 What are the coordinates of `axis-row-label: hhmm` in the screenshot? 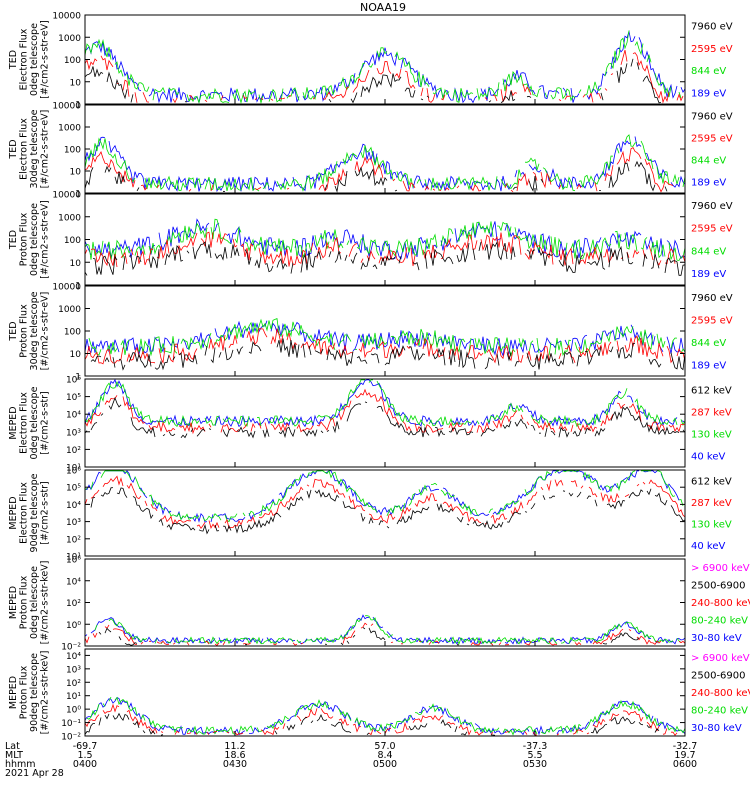 It's located at (20, 764).